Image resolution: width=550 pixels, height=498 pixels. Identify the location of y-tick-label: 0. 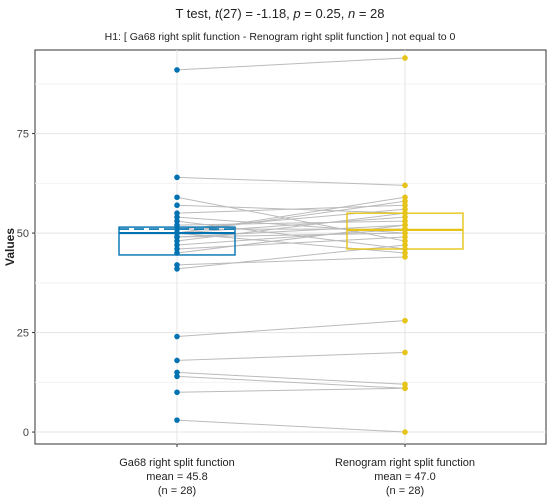
(26, 433).